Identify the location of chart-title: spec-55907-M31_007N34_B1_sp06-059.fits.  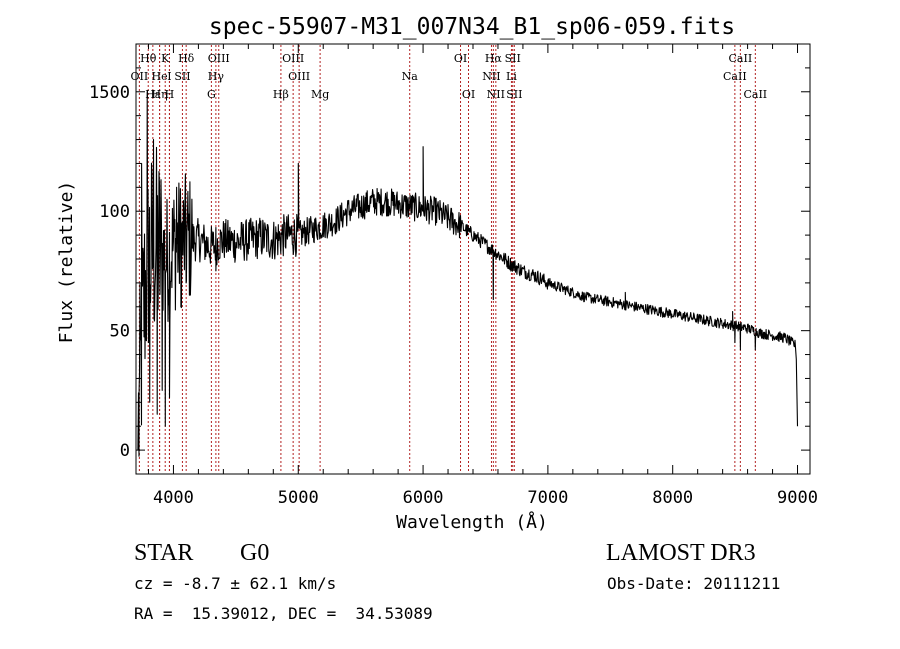
(472, 27).